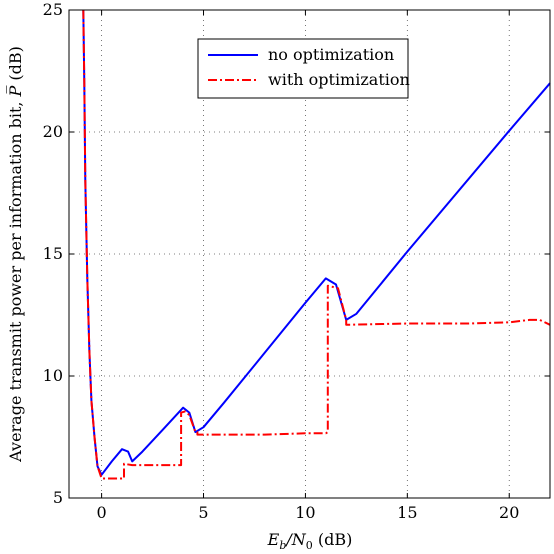  I want to click on legend-label-no-optimization: no optimization, so click(331, 54).